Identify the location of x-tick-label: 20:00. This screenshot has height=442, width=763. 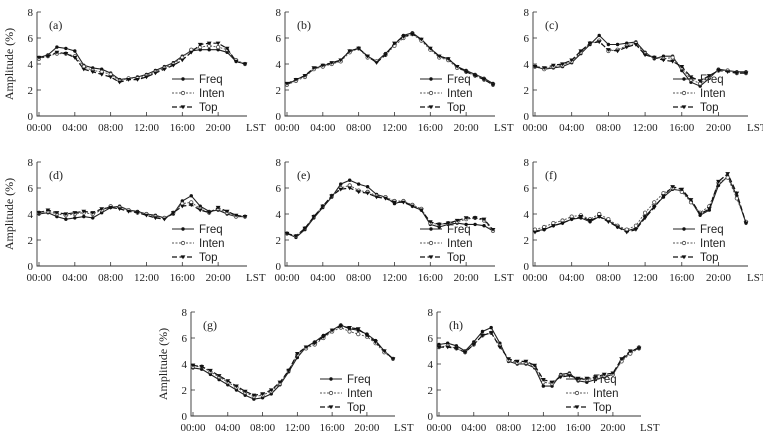
(219, 278).